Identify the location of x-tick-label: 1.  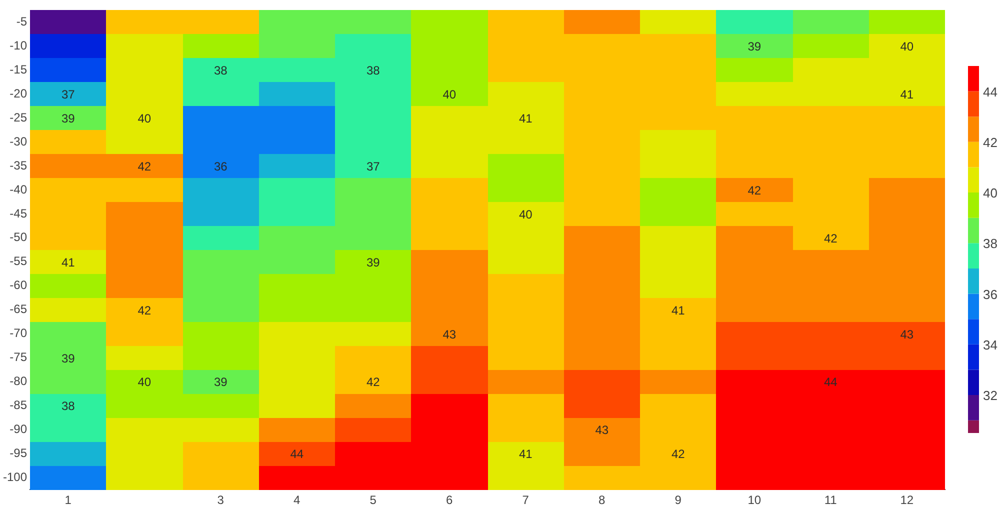
(68, 500).